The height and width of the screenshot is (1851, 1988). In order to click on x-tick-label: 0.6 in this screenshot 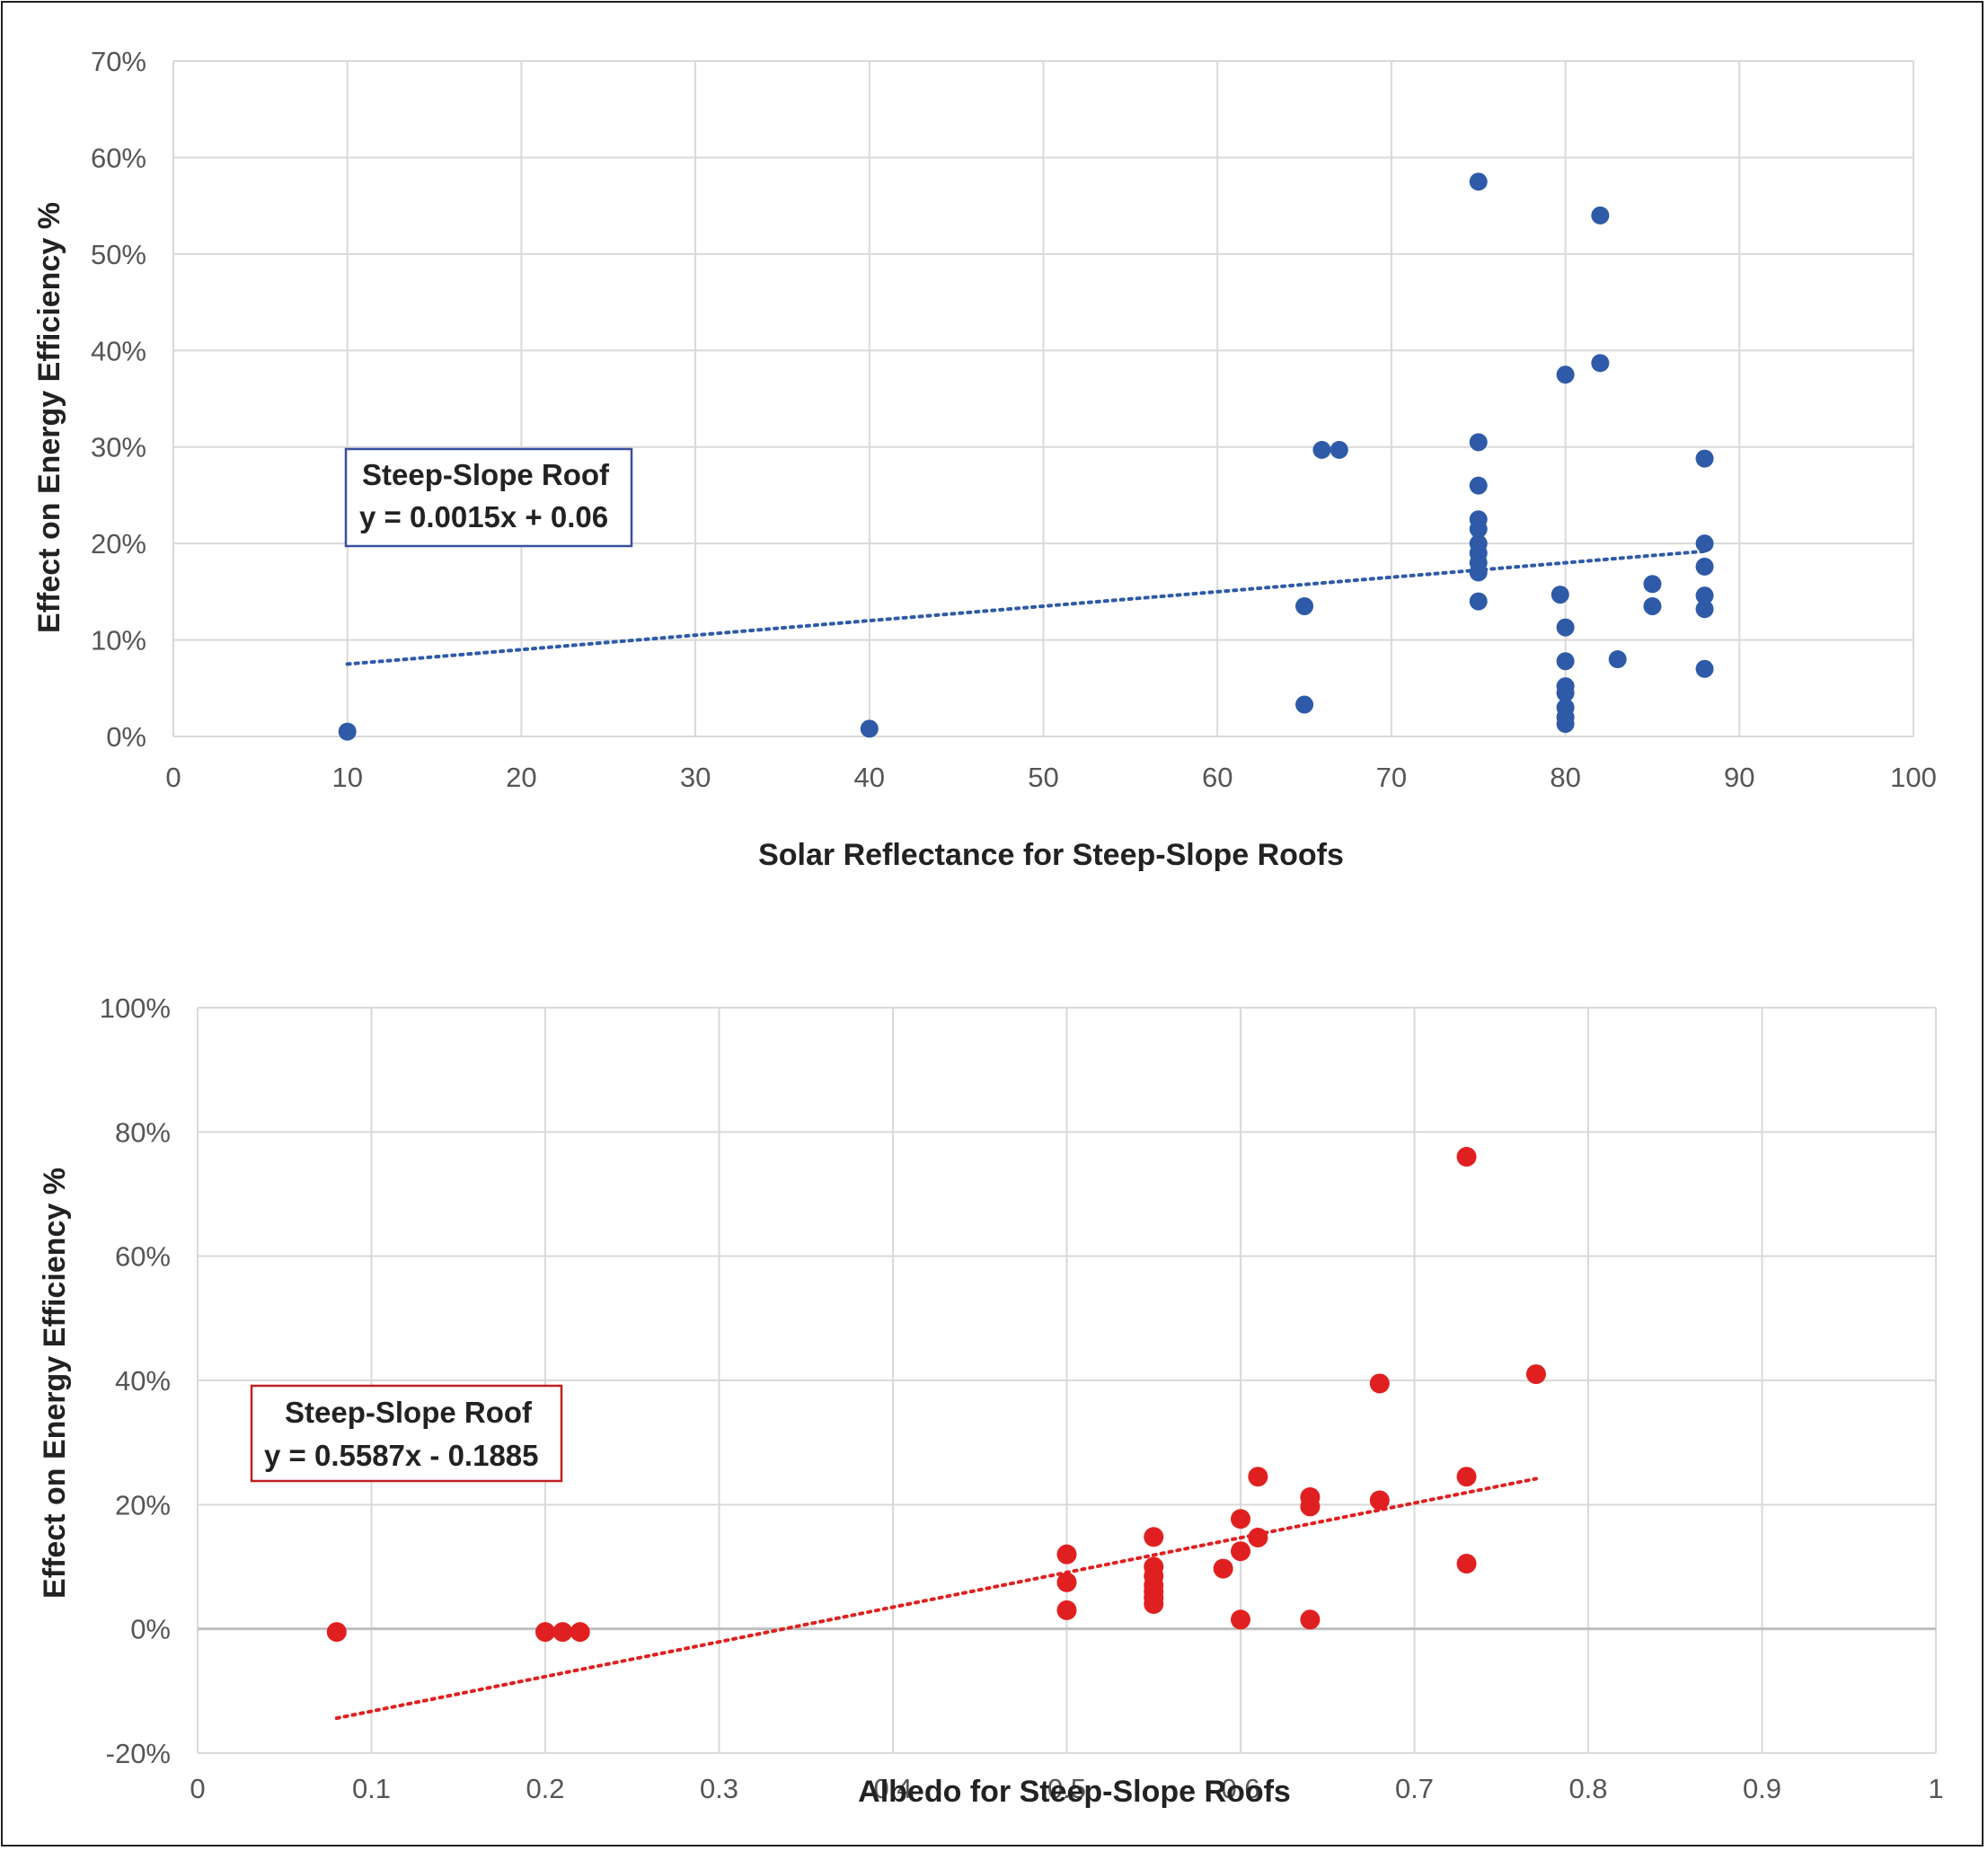, I will do `click(1240, 1788)`.